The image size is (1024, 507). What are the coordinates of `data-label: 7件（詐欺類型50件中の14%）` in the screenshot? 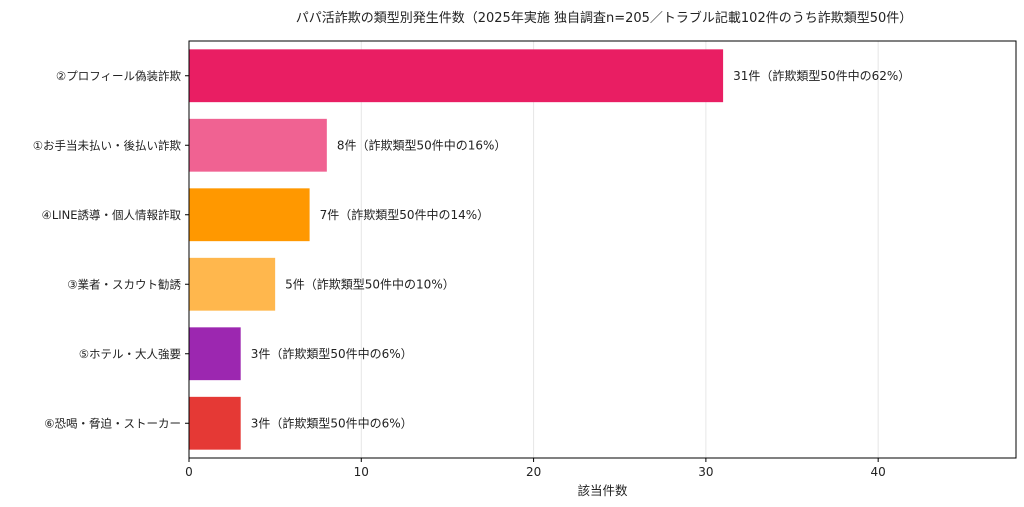 It's located at (405, 214).